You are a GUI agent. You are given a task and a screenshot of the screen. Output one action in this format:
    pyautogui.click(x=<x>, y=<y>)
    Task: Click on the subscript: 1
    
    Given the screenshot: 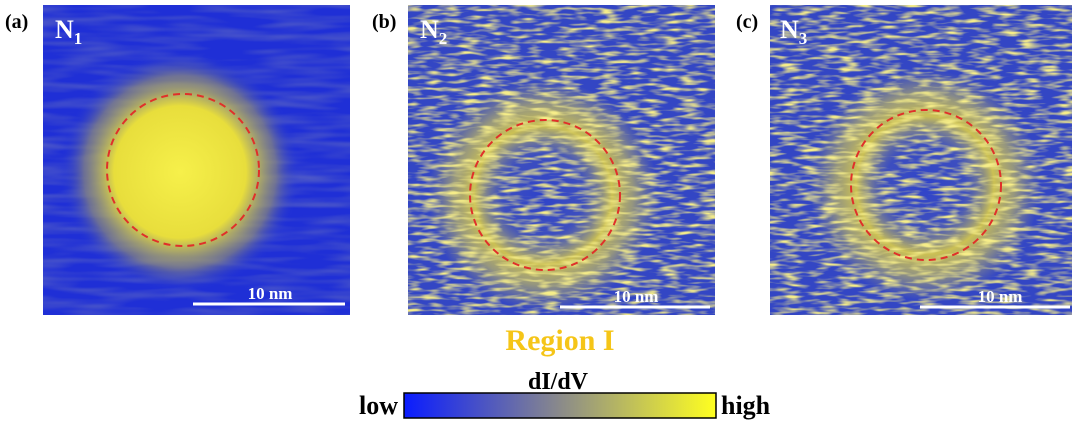 What is the action you would take?
    pyautogui.click(x=78, y=38)
    